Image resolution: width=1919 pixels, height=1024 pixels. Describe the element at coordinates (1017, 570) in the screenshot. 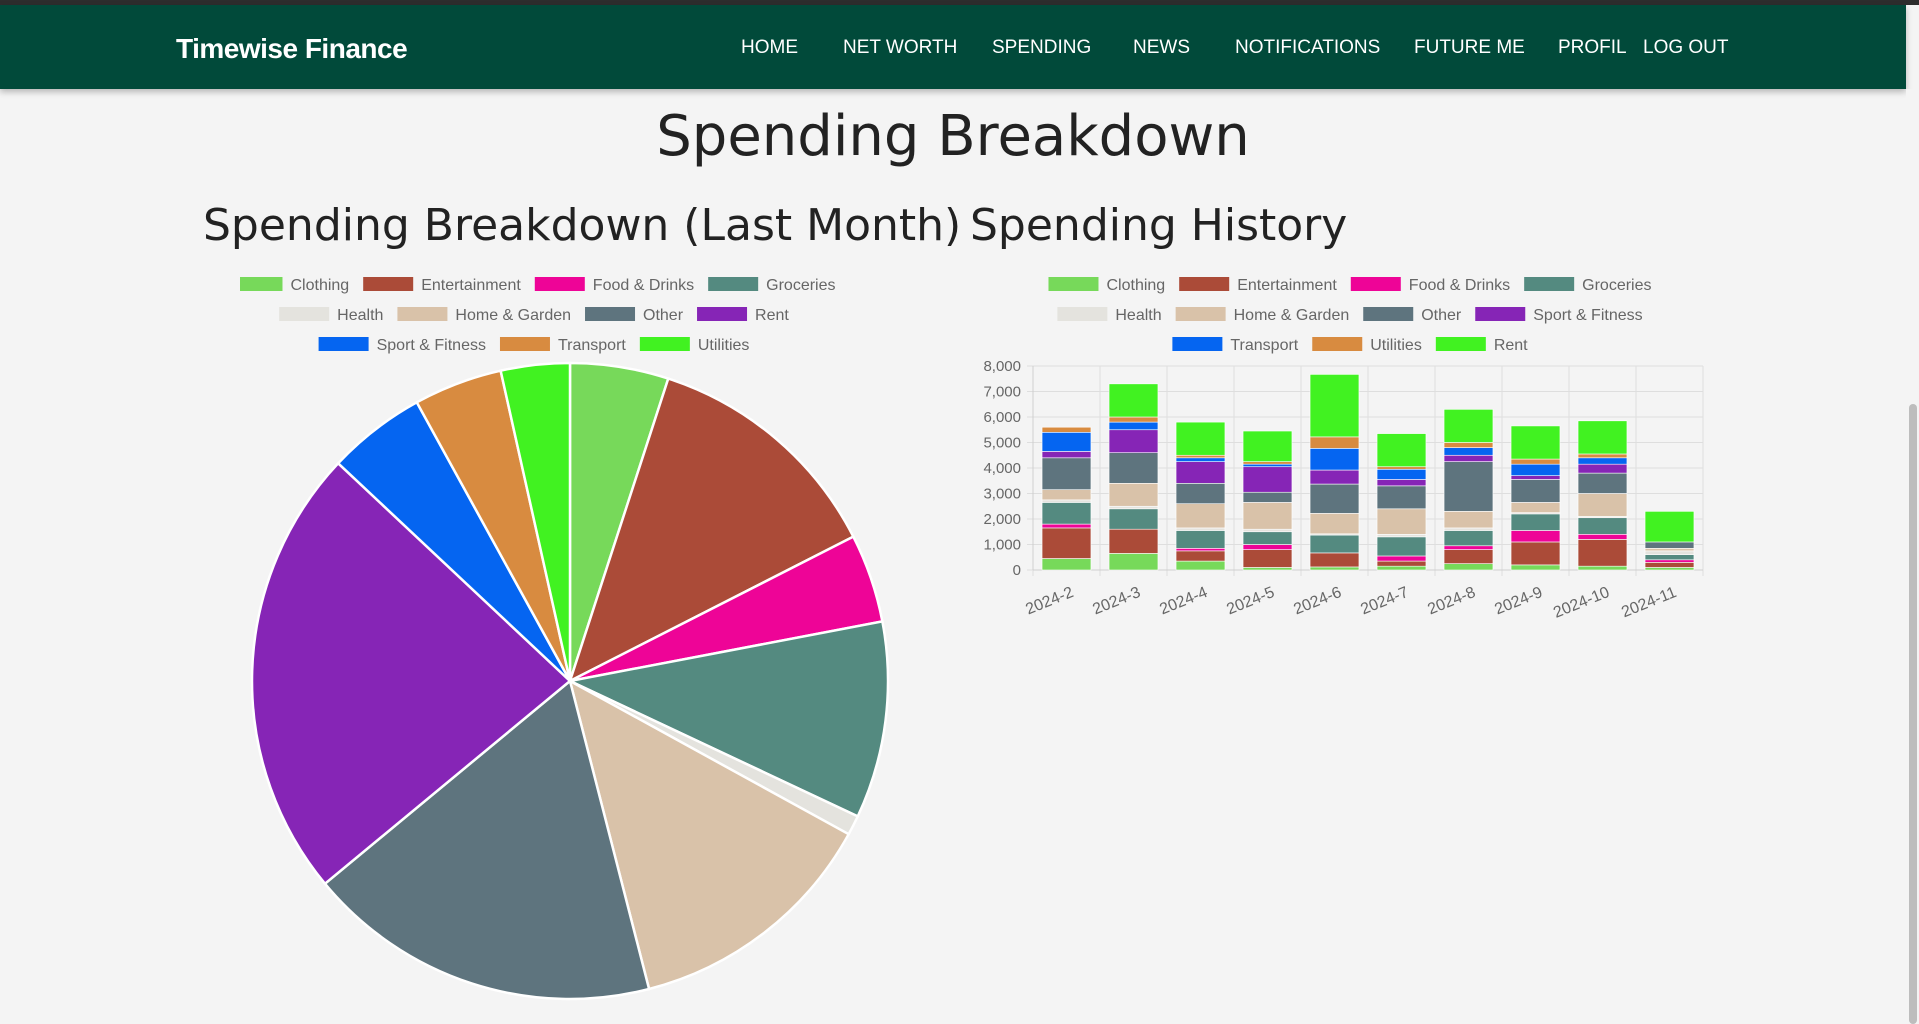

I see `y-tick-label: 0` at that location.